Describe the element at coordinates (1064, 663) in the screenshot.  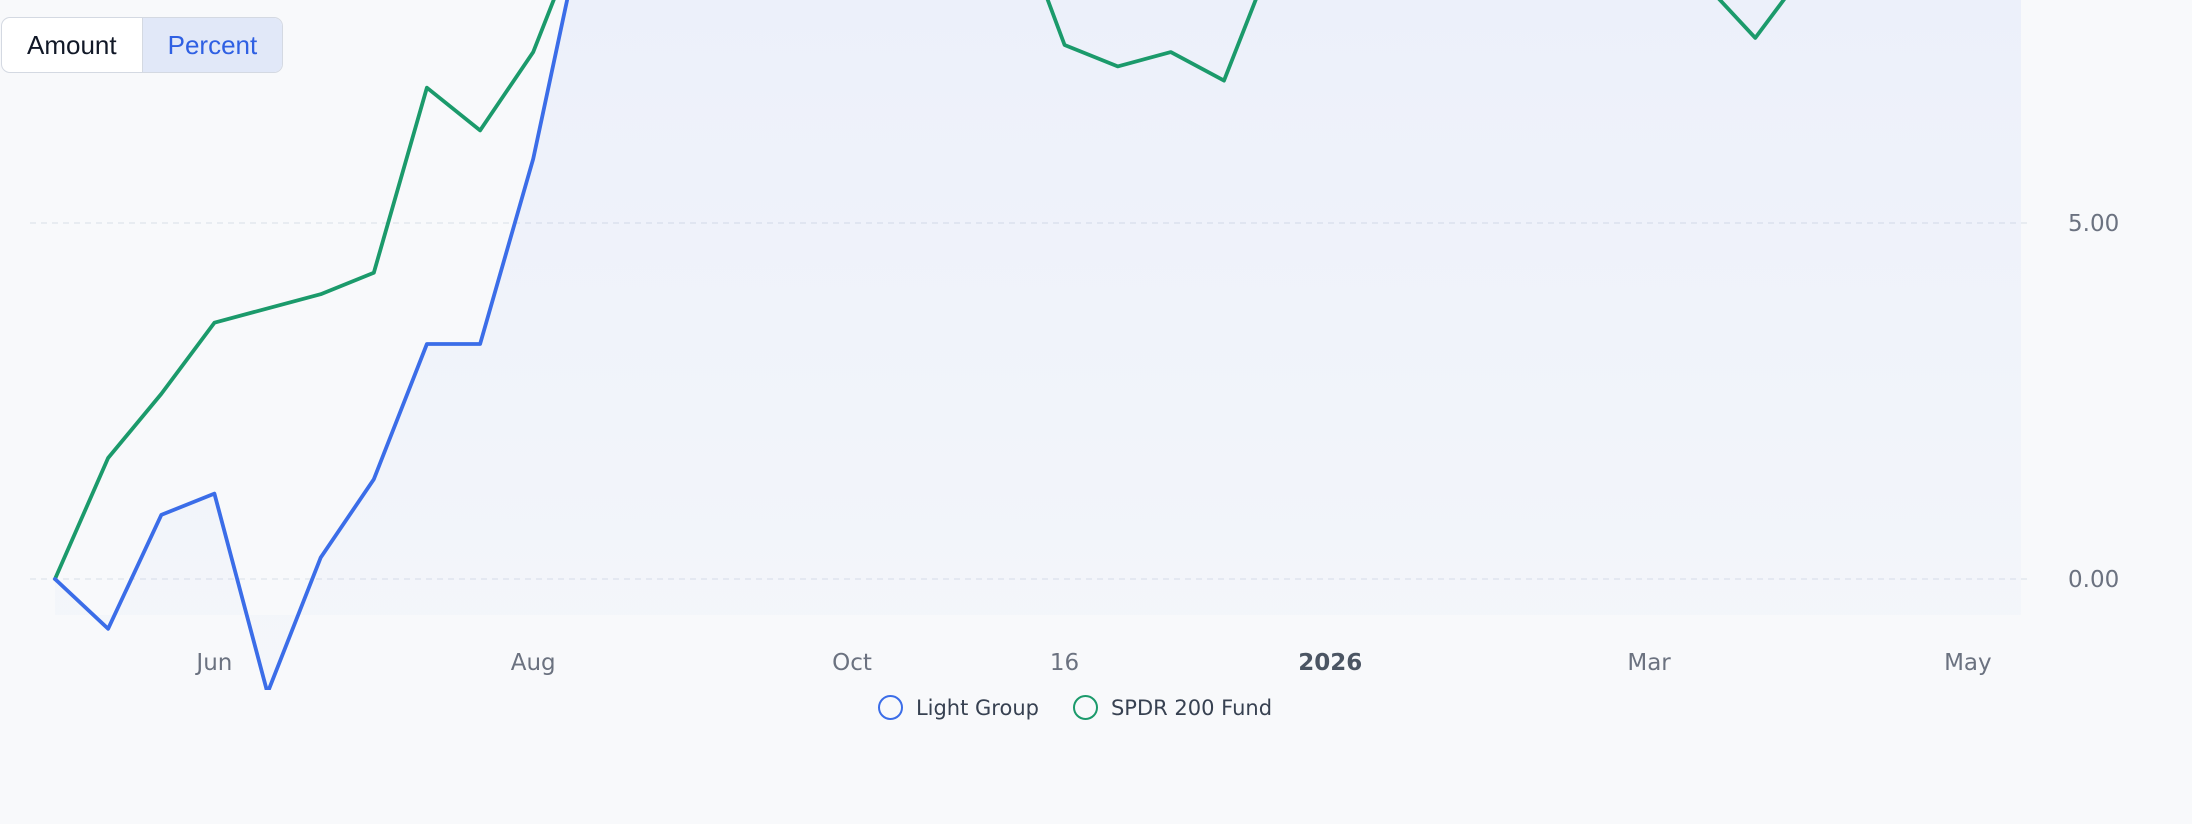
I see `x-tick-label: 16` at that location.